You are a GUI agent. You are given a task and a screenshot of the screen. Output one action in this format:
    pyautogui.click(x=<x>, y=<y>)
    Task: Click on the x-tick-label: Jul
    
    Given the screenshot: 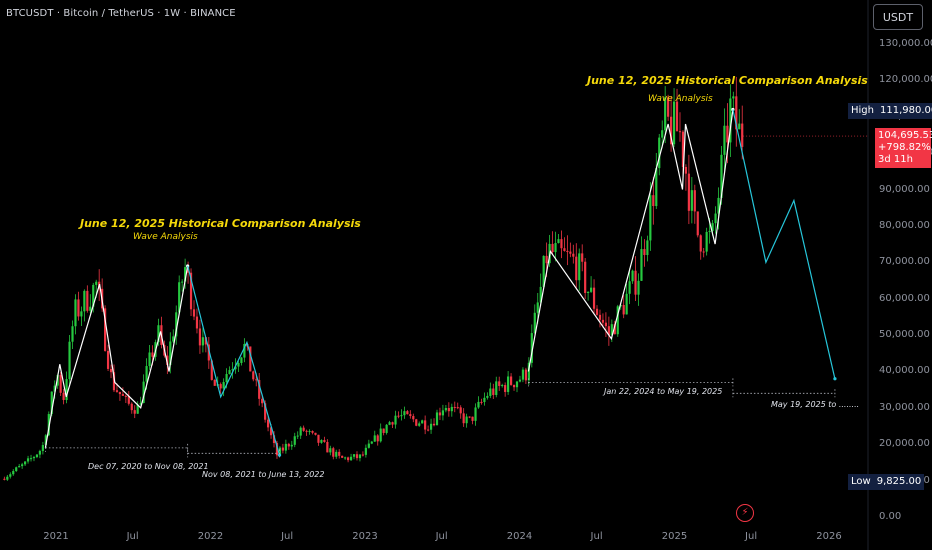 What is the action you would take?
    pyautogui.click(x=441, y=536)
    